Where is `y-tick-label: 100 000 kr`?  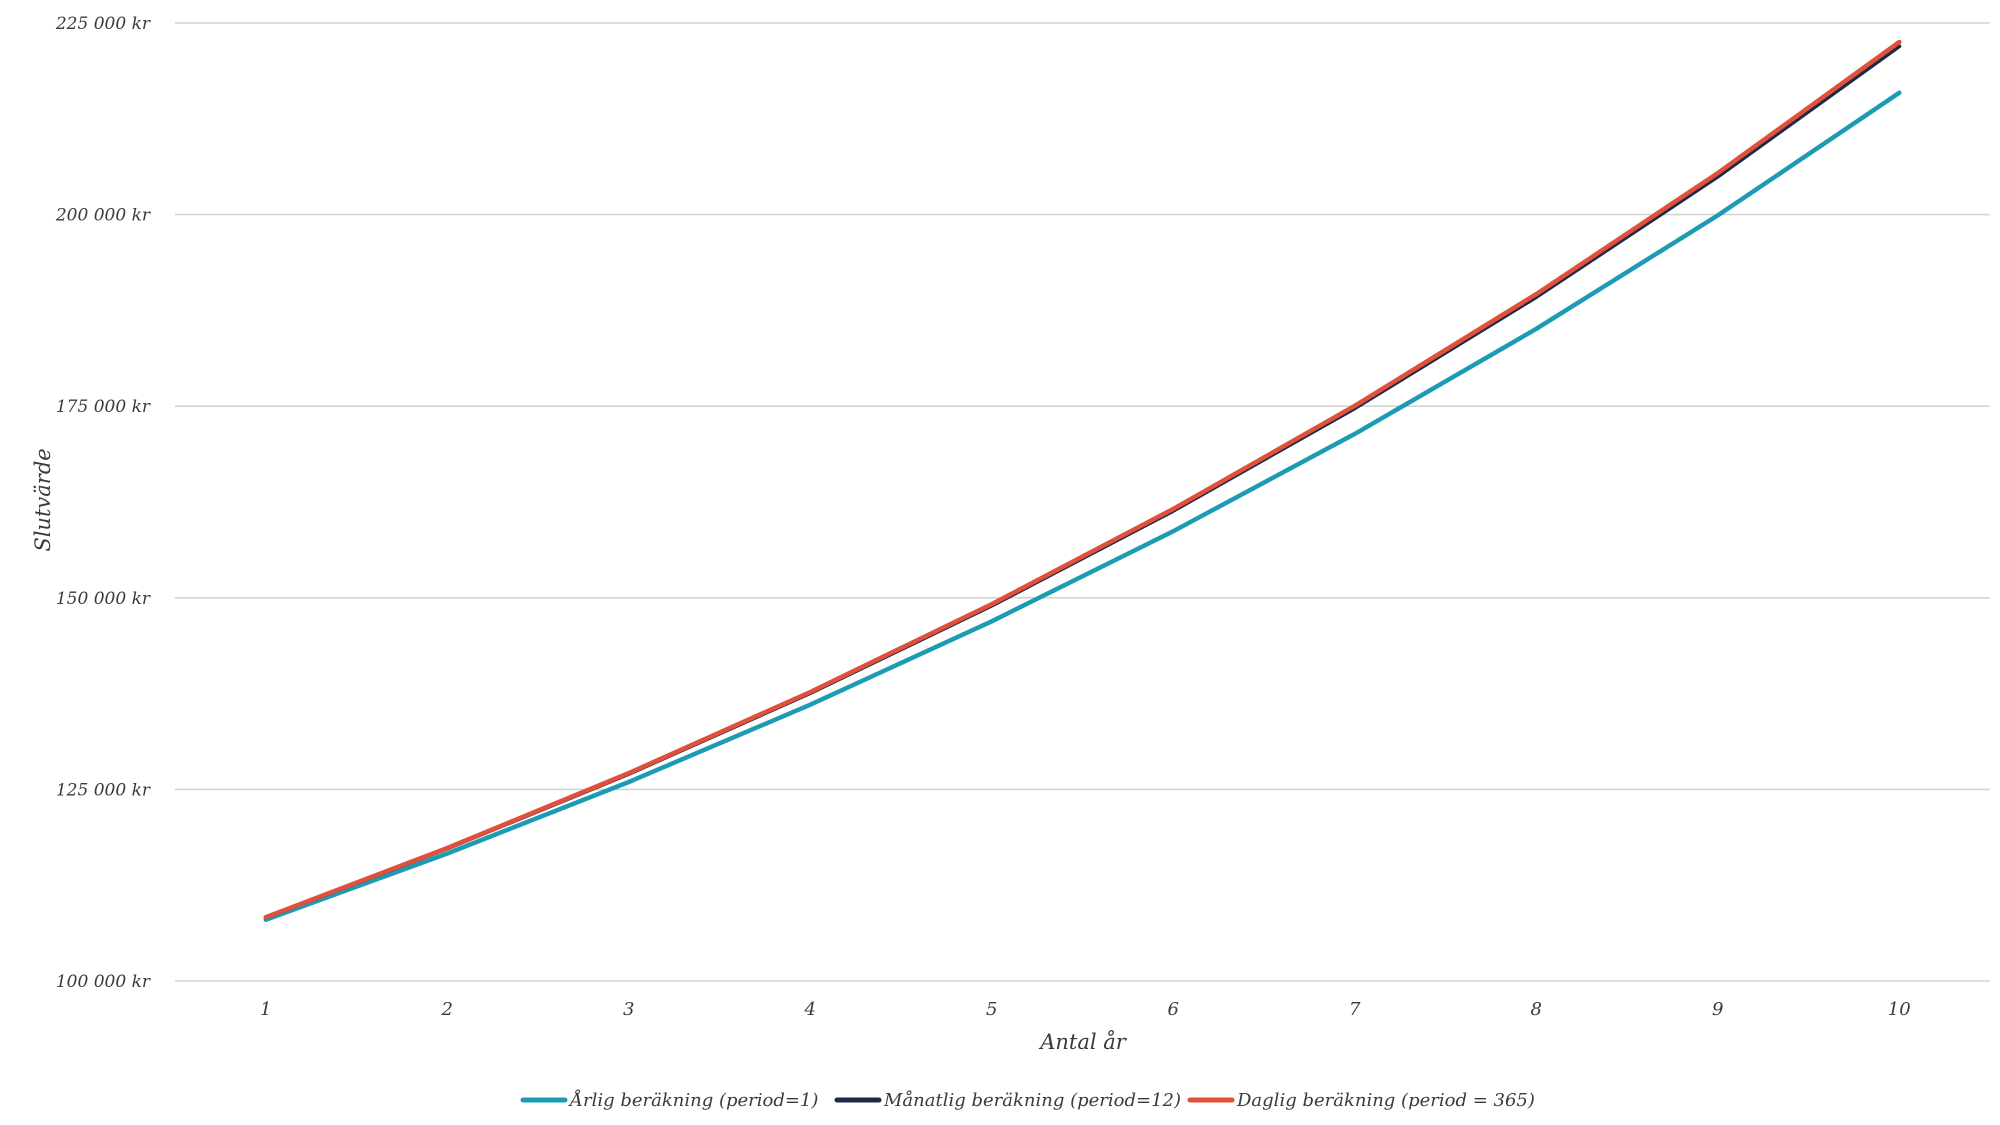
y-tick-label: 100 000 kr is located at coordinates (103, 982).